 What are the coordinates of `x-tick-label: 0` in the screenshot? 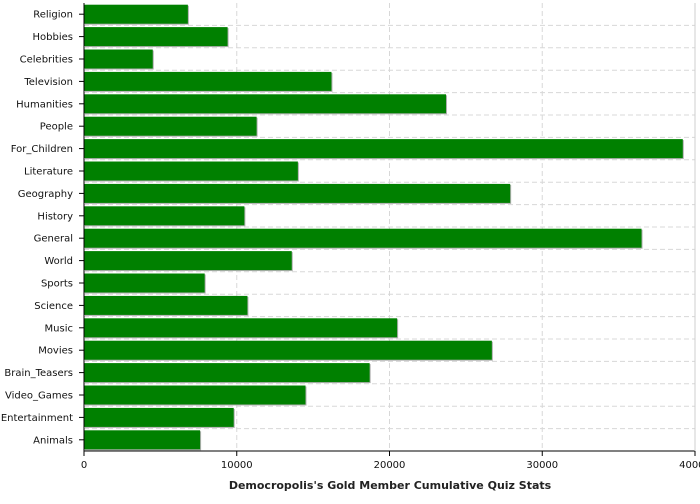 It's located at (84, 465).